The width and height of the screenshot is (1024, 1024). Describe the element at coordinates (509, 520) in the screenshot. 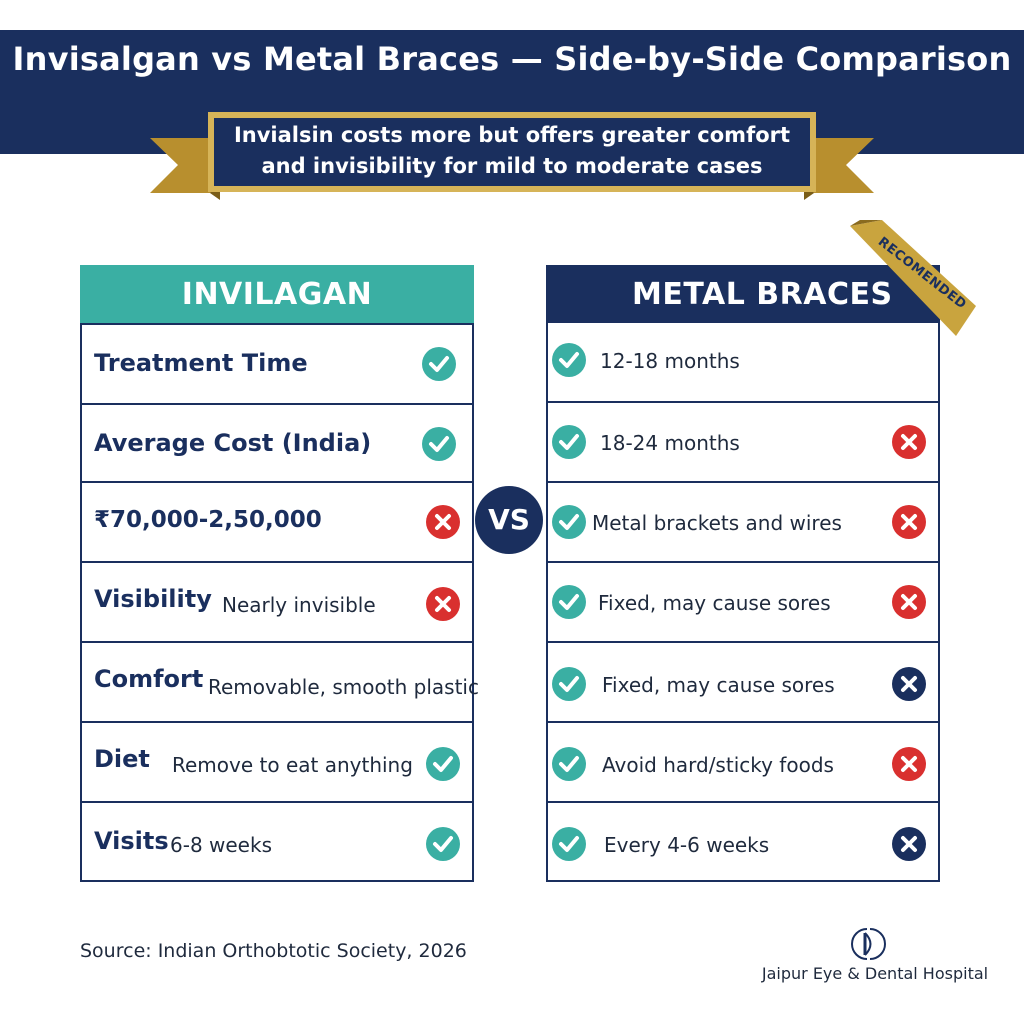

I see `vs-badge: VS` at that location.